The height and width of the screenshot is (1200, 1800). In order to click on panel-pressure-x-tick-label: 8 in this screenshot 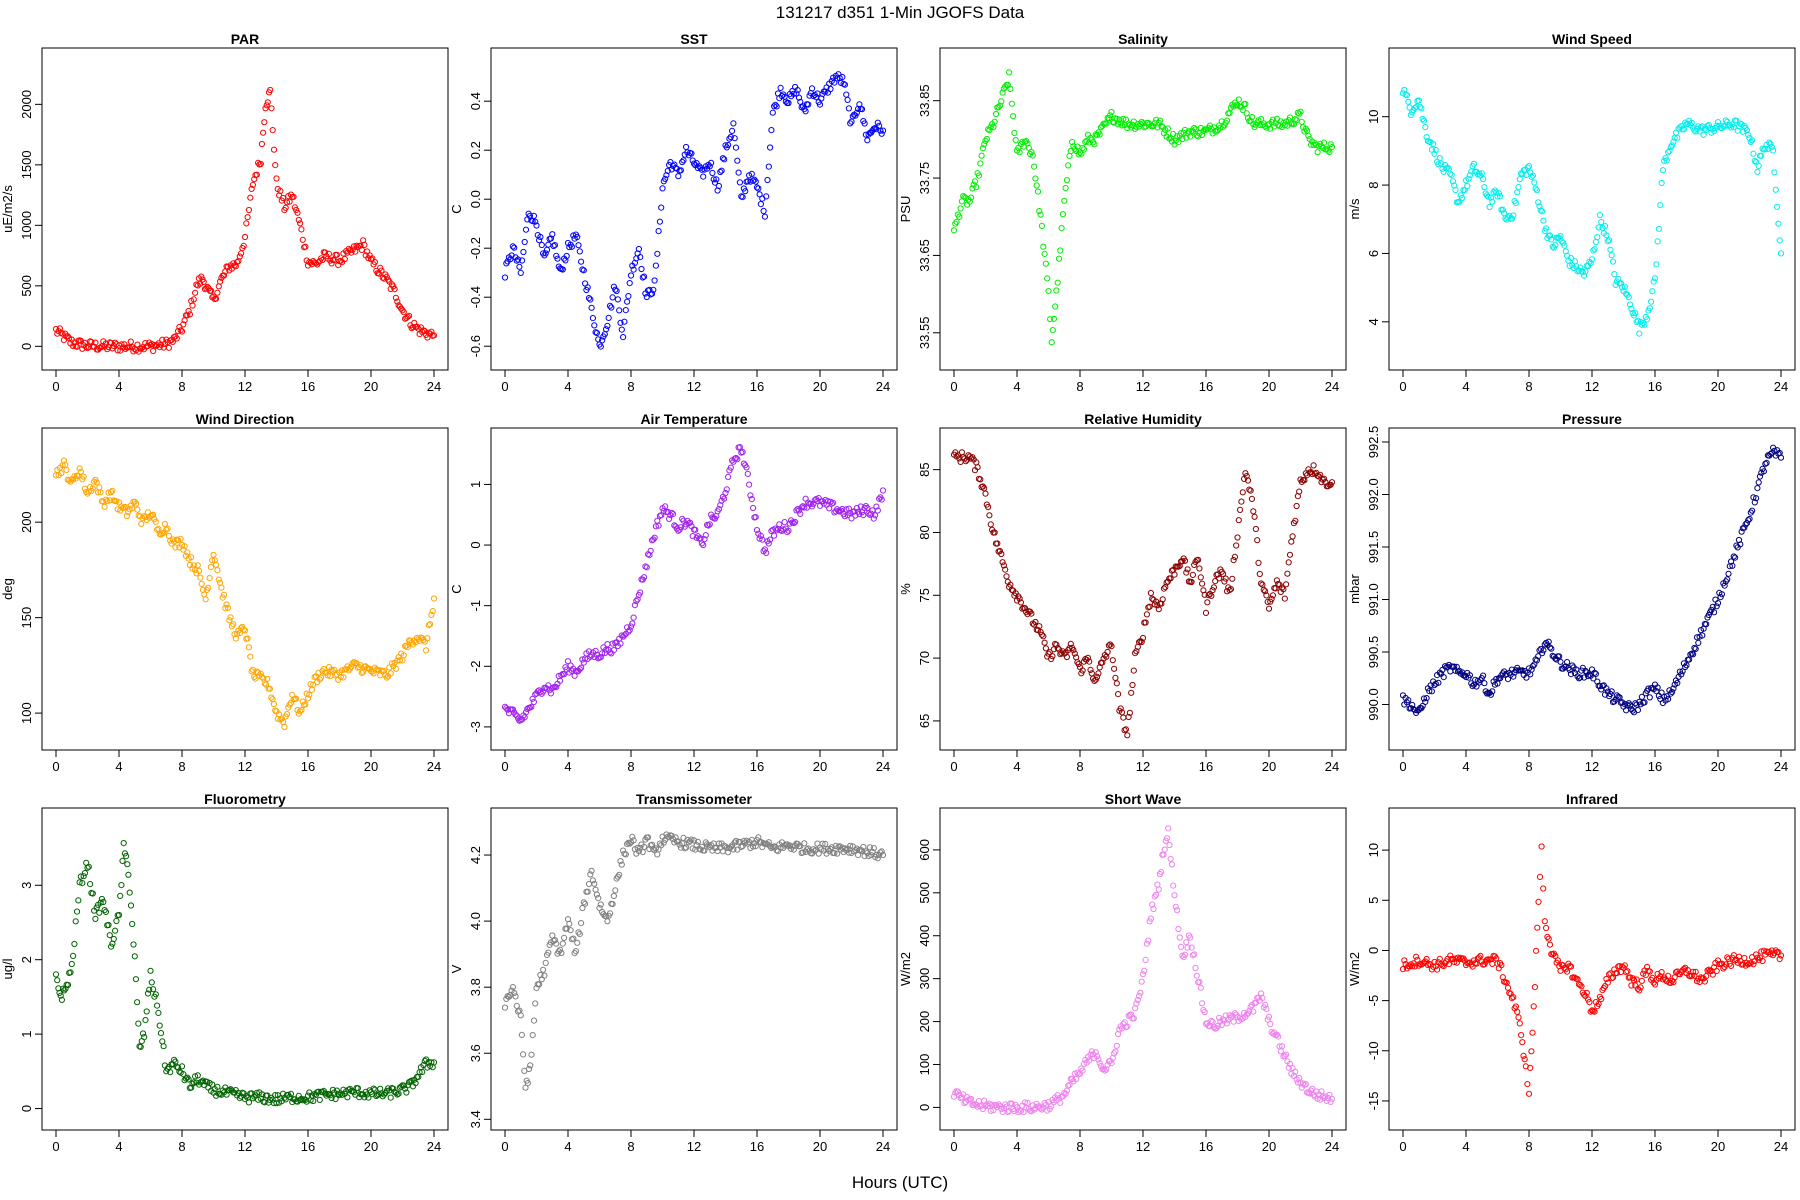, I will do `click(1528, 766)`.